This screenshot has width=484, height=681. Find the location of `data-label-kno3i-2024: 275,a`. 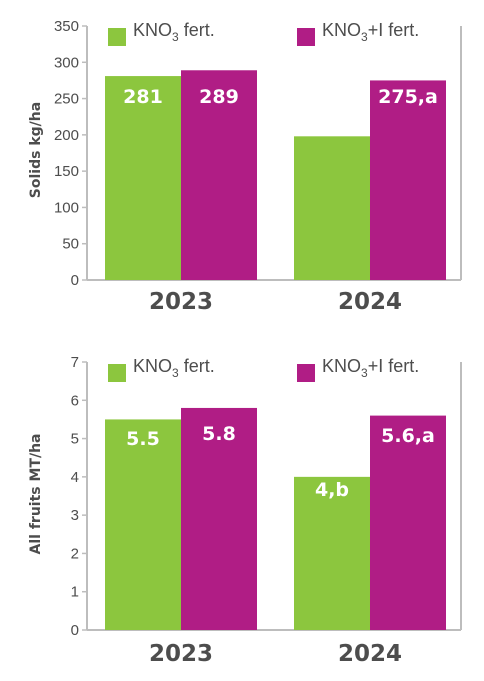

data-label-kno3i-2024: 275,a is located at coordinates (408, 97).